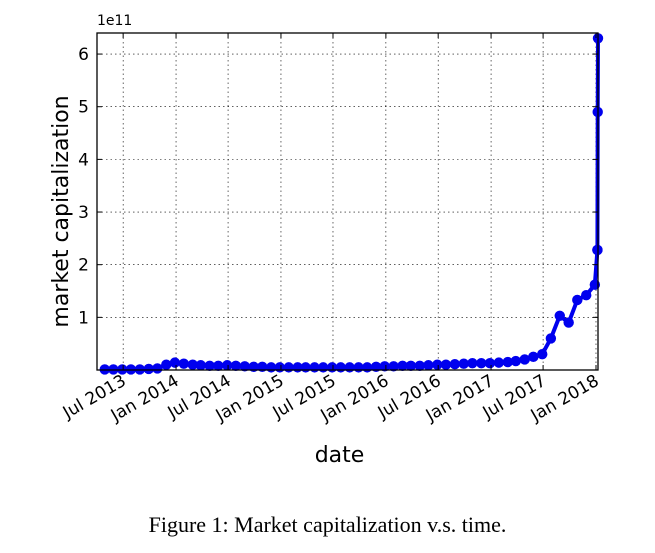 The image size is (655, 553). I want to click on y-tick-label: 2, so click(83, 266).